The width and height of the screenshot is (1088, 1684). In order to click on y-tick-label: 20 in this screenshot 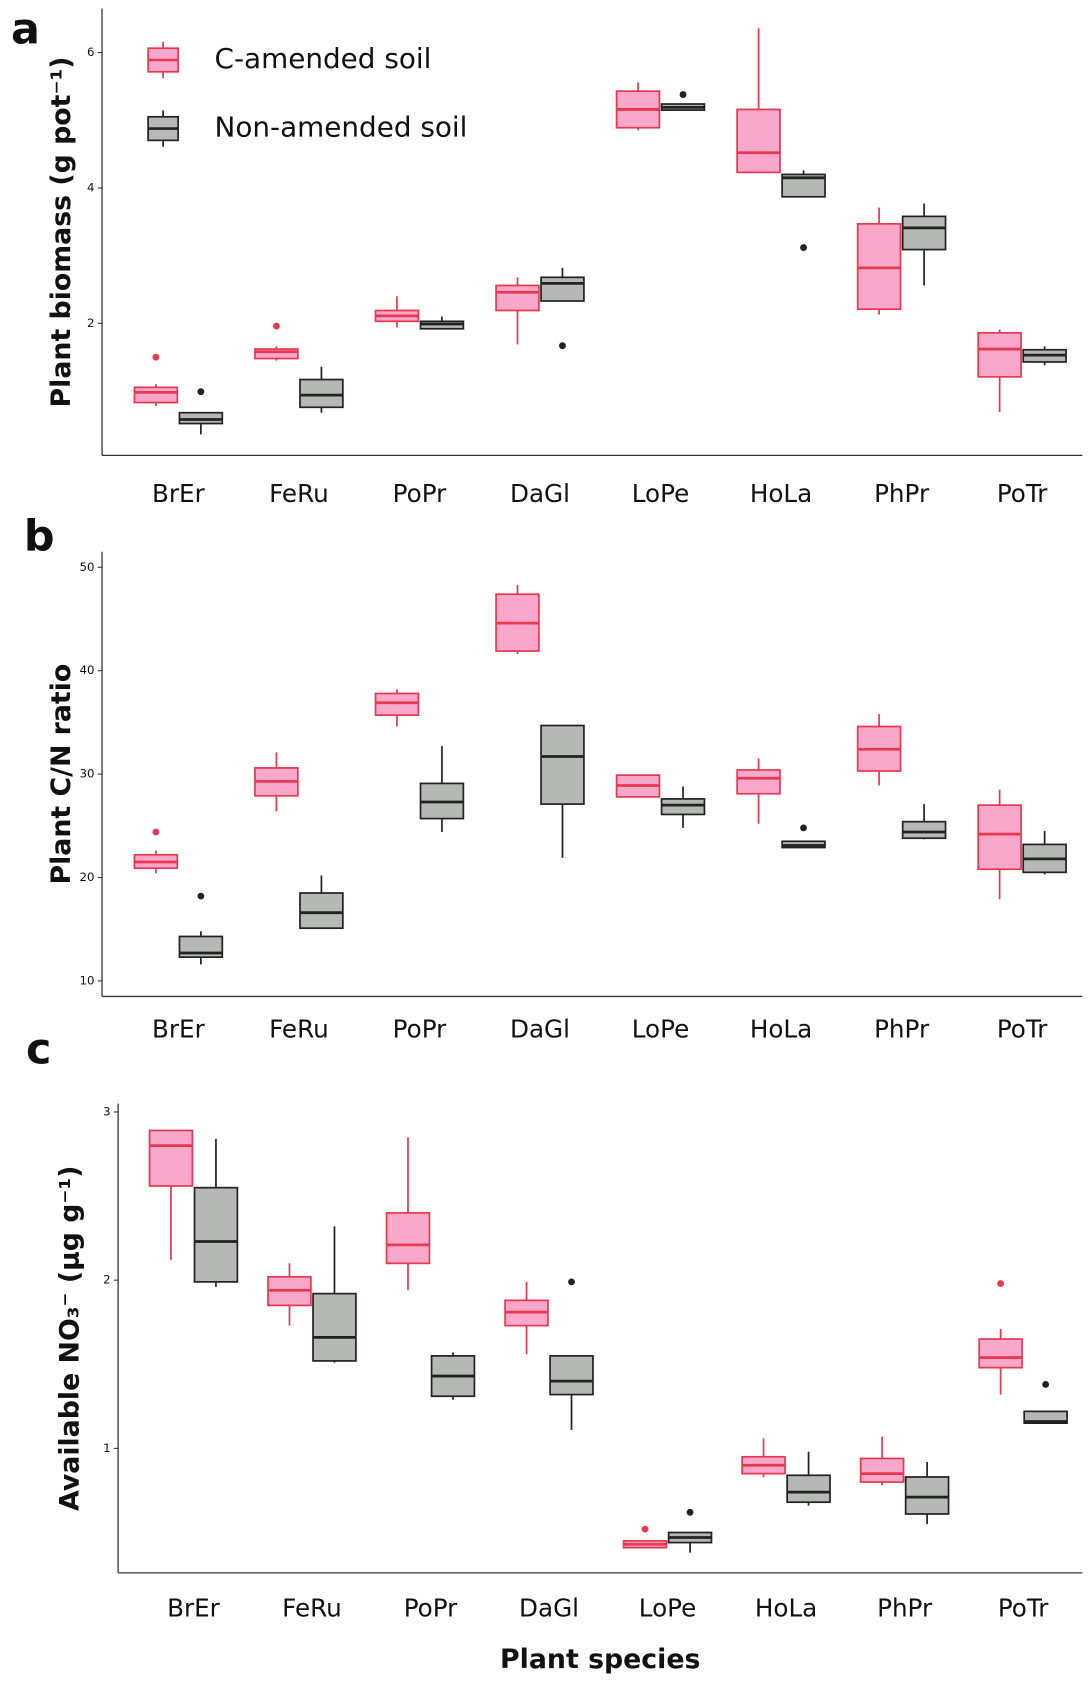, I will do `click(87, 877)`.